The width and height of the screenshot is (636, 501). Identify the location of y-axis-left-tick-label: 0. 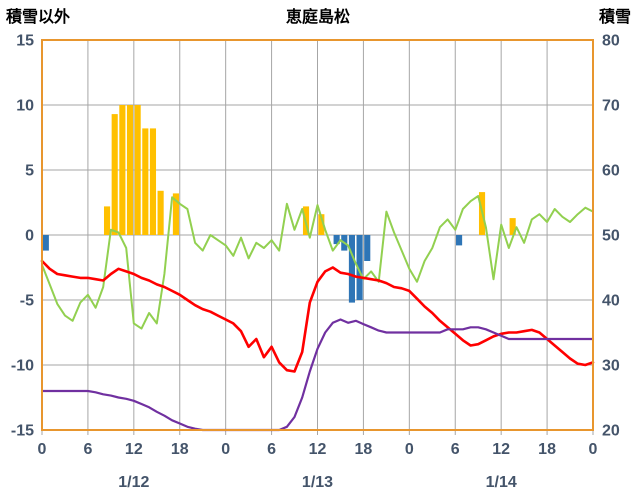
(29, 236).